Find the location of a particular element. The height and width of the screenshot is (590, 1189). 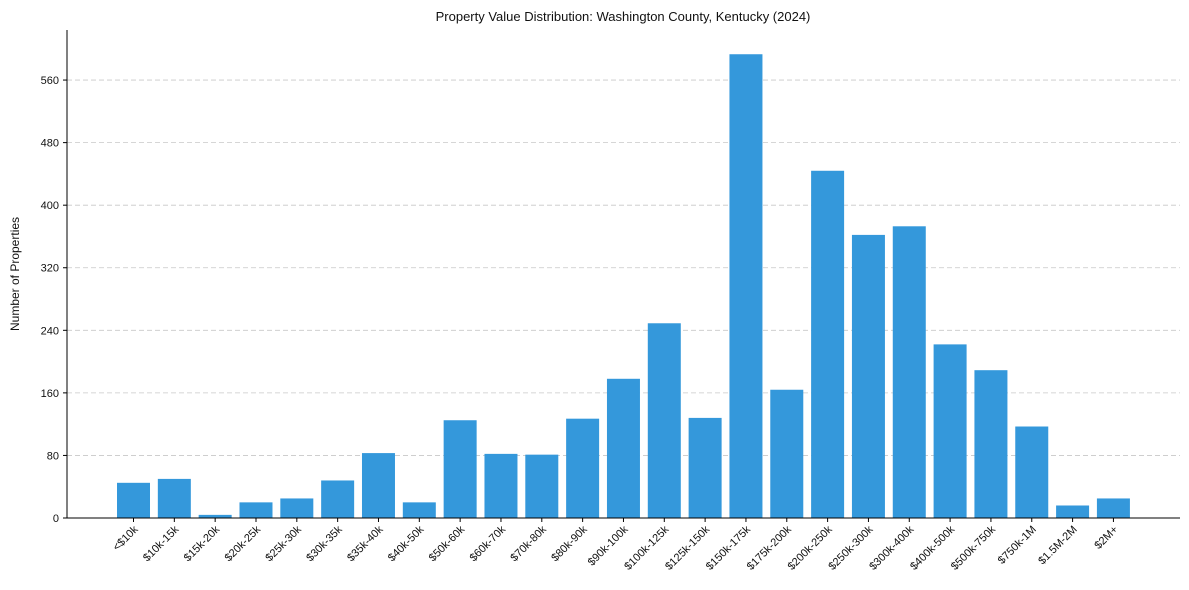

x-tick-label: $25k-30k is located at coordinates (283, 543).